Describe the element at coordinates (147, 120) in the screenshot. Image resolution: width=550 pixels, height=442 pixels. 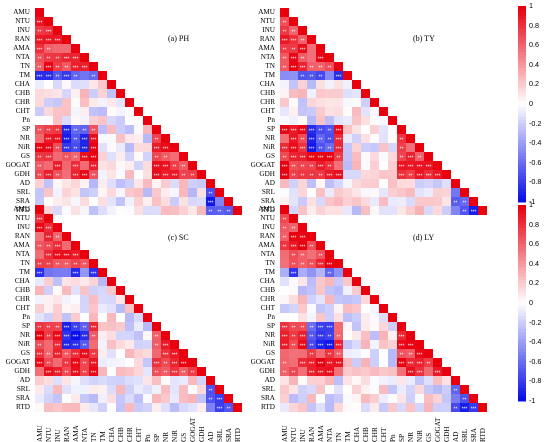
I see `cell-pn-pn` at that location.